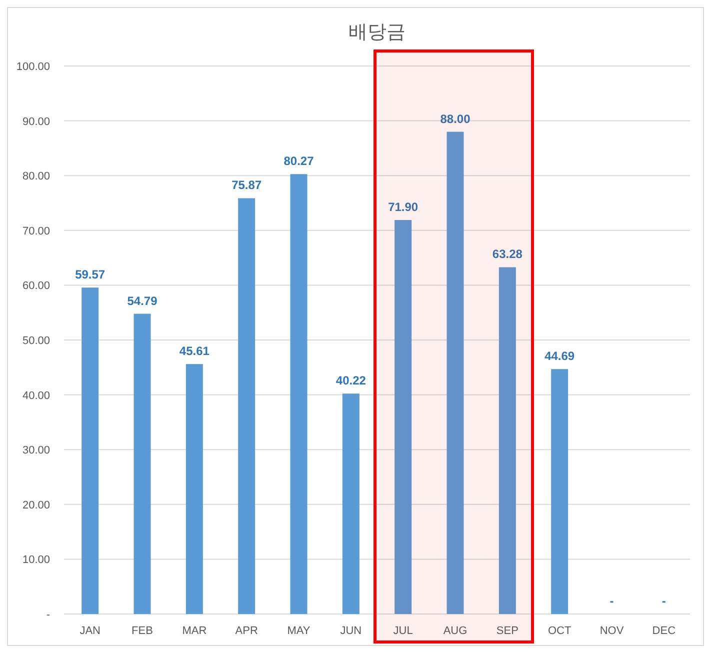  I want to click on x-tick-label: AUG, so click(455, 631).